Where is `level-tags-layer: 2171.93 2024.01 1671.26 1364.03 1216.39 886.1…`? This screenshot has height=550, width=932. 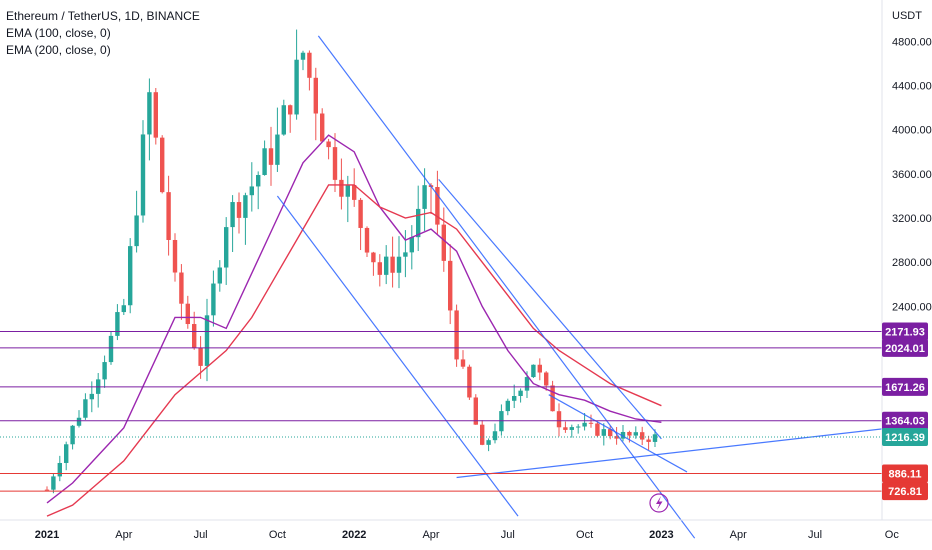
level-tags-layer: 2171.93 2024.01 1671.26 1364.03 1216.39 886.1… is located at coordinates (905, 411).